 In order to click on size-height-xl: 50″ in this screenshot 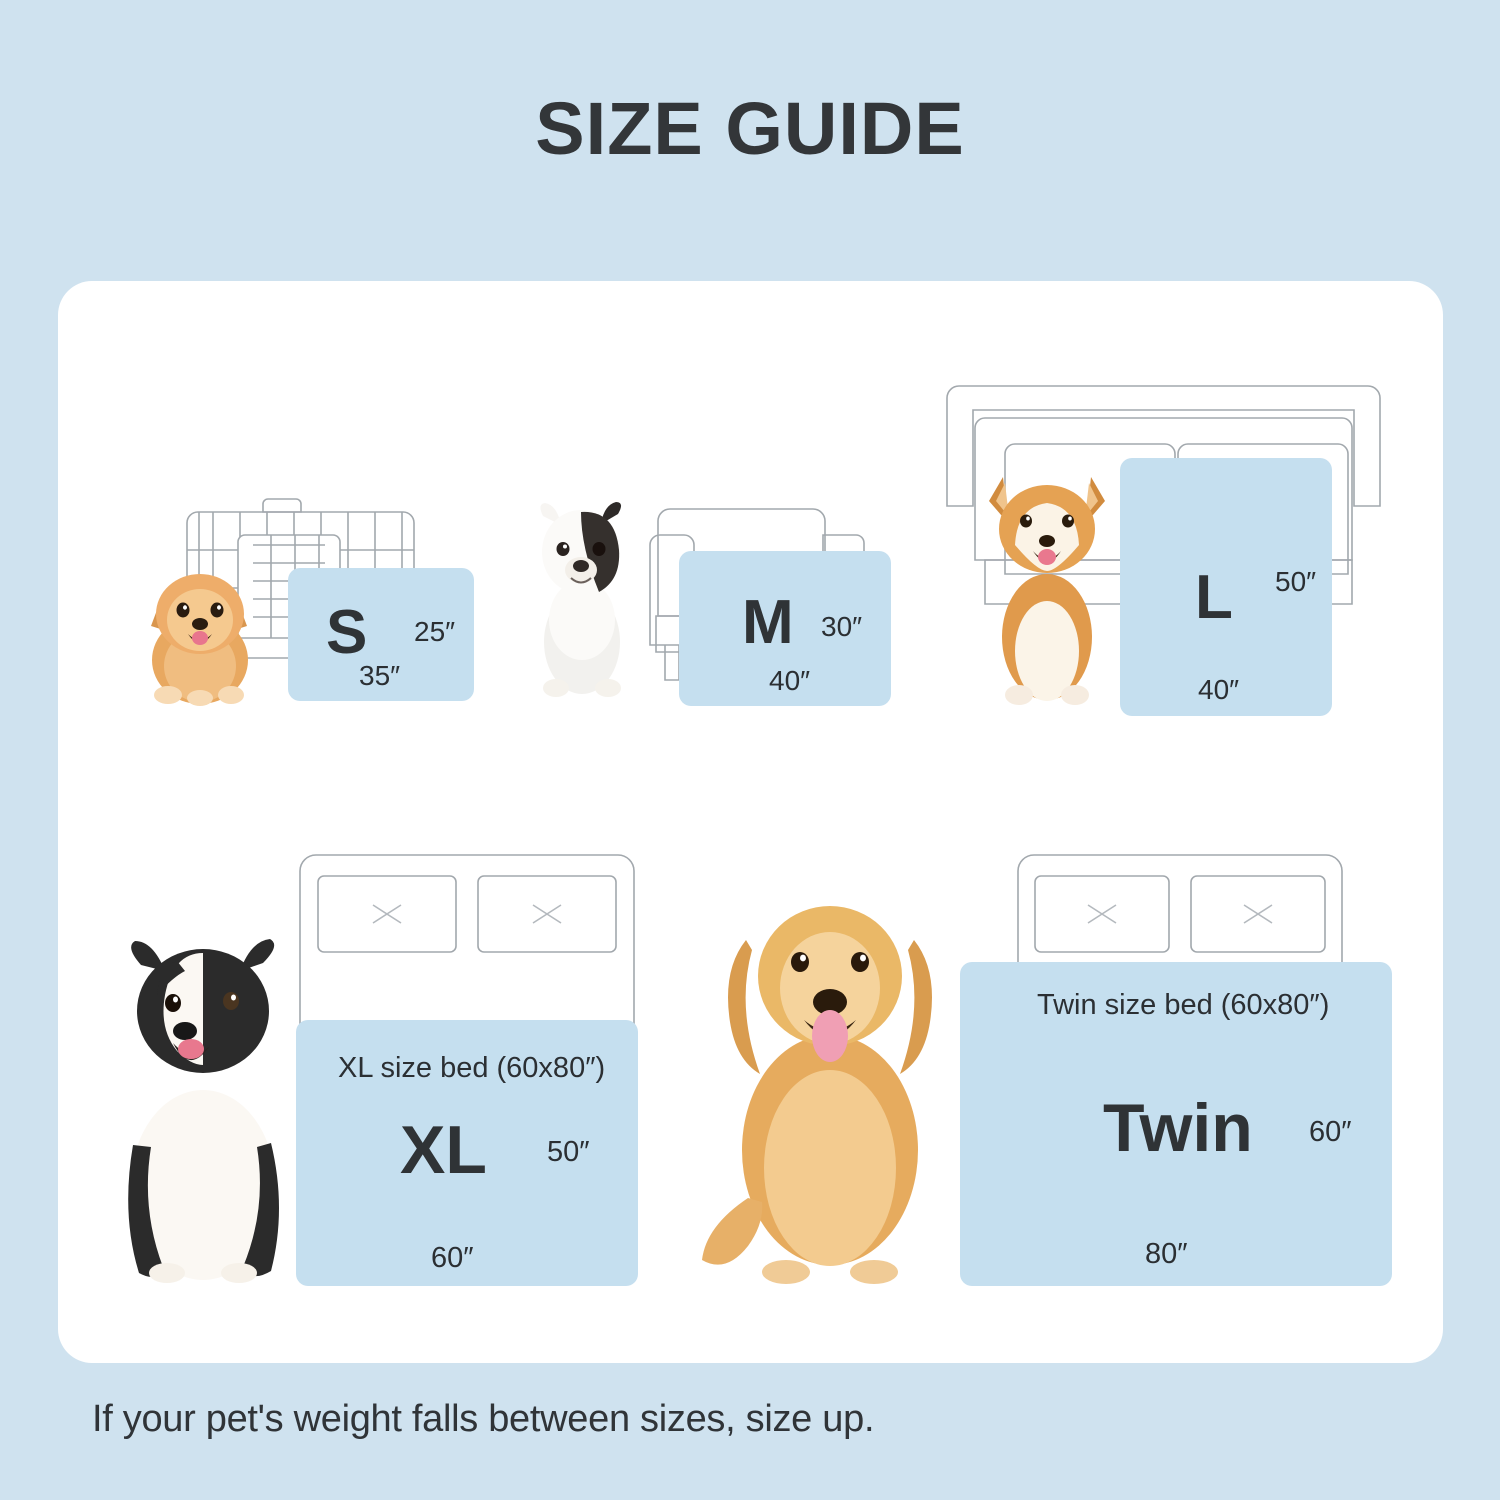, I will do `click(568, 1152)`.